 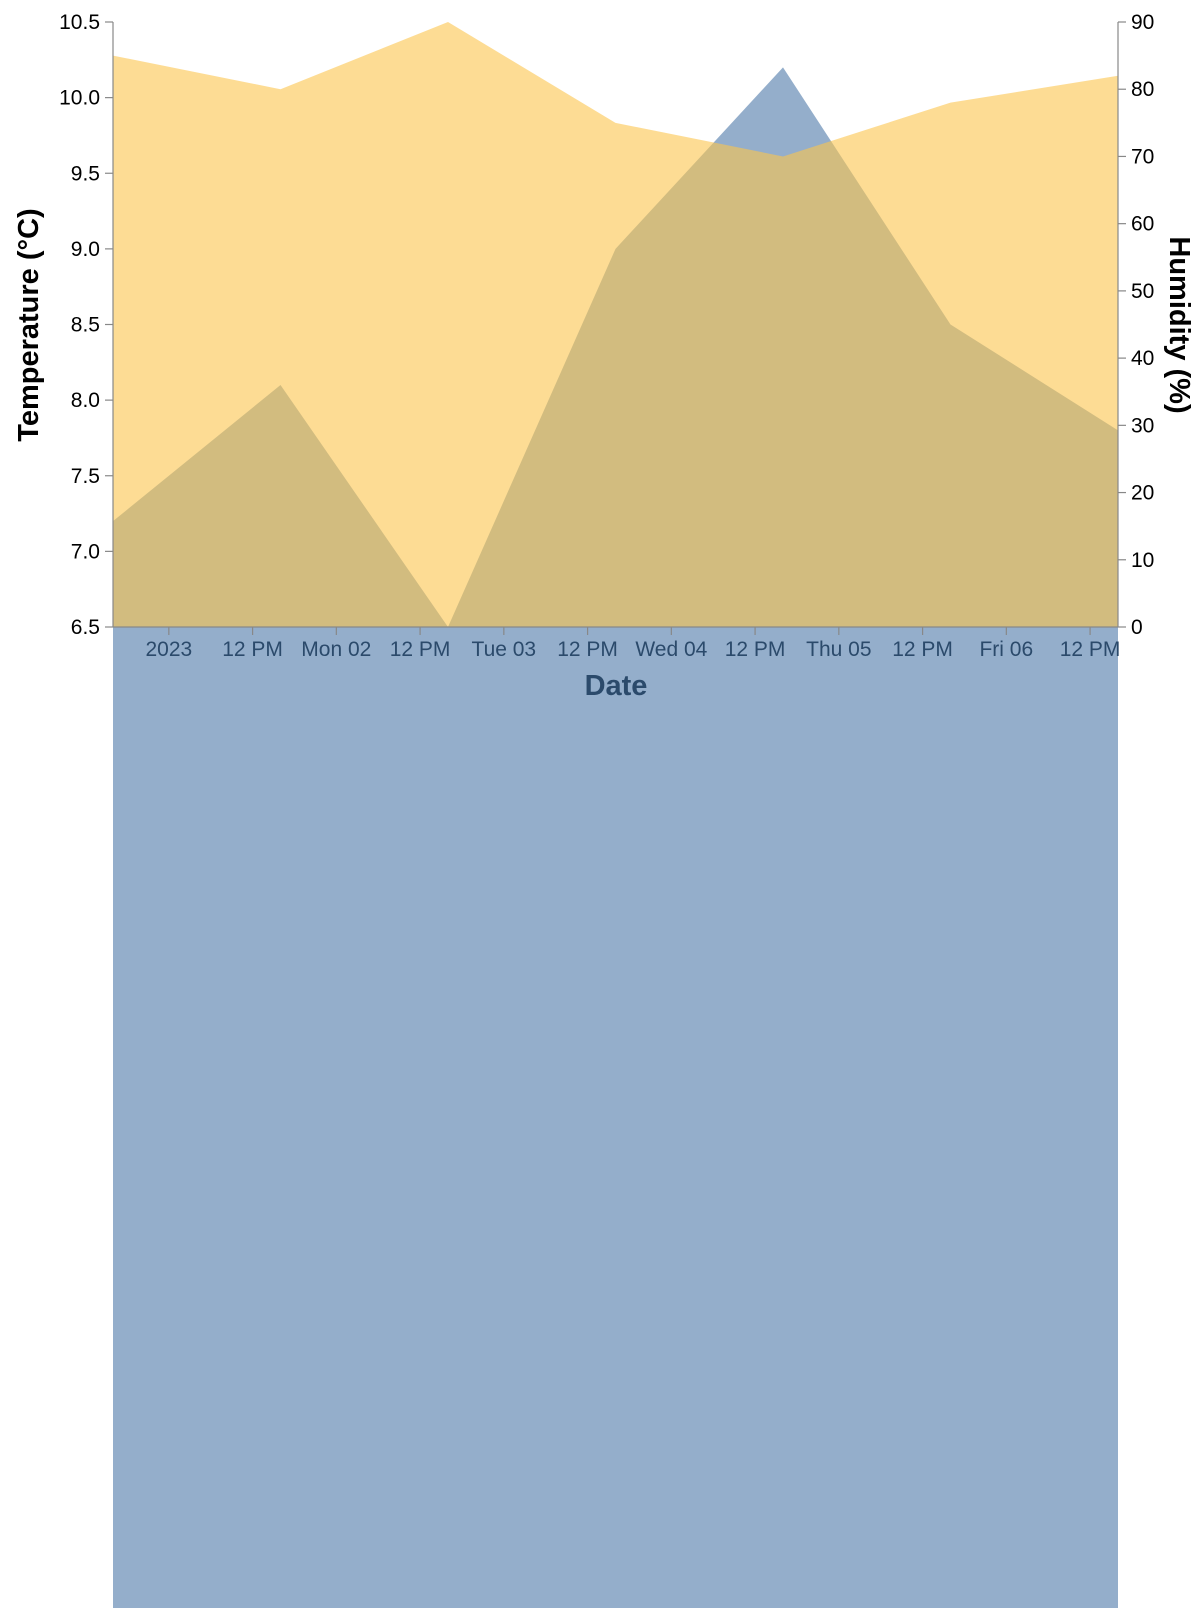 I want to click on right-tick-label: 30, so click(x=1142, y=425).